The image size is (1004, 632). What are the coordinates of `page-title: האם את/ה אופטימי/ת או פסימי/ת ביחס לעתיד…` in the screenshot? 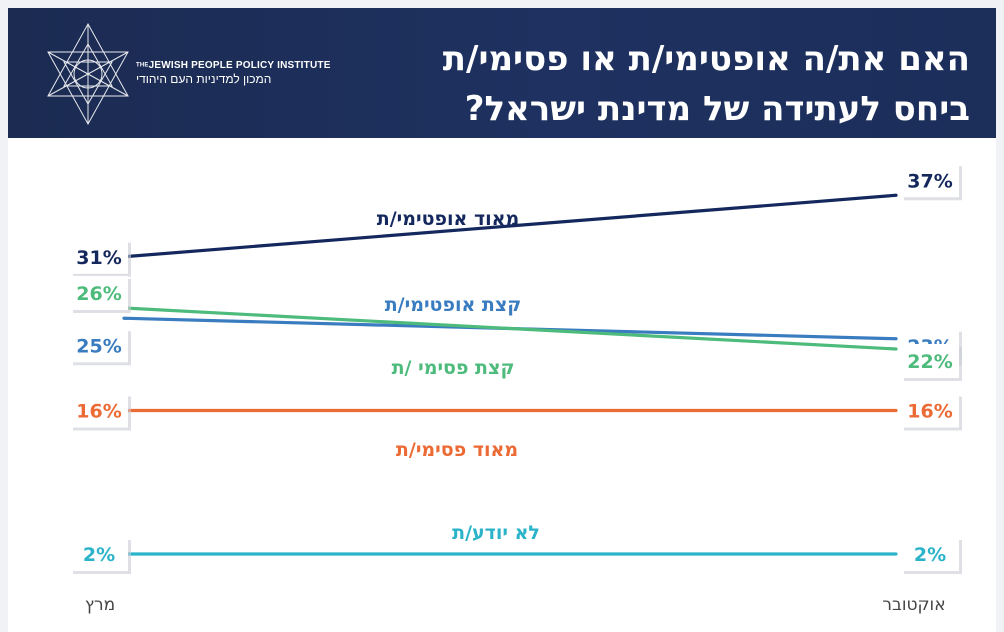 It's located at (650, 84).